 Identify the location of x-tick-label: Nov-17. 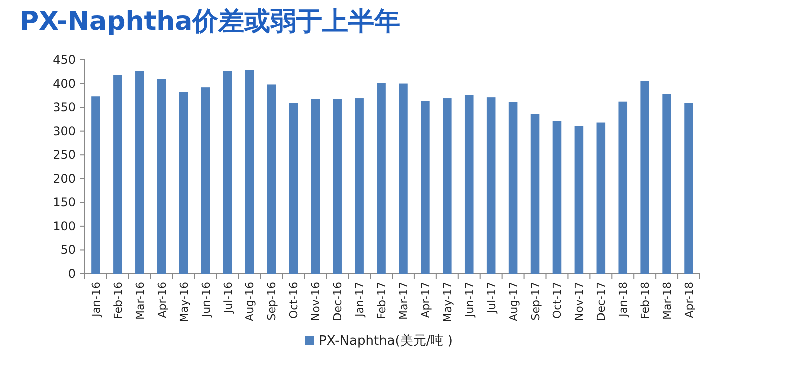
(579, 302).